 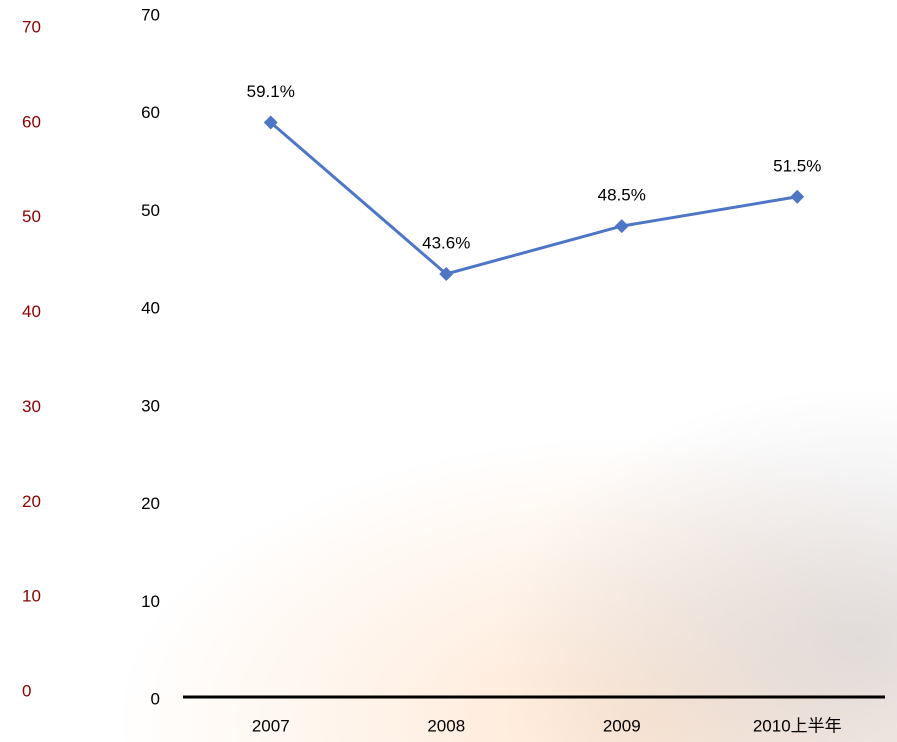 I want to click on data-label: 59.1%, so click(x=271, y=91).